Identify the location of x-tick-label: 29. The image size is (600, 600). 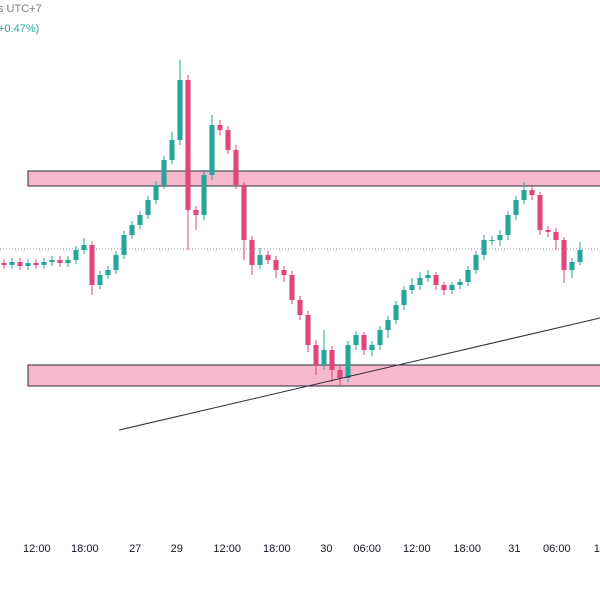
(177, 549).